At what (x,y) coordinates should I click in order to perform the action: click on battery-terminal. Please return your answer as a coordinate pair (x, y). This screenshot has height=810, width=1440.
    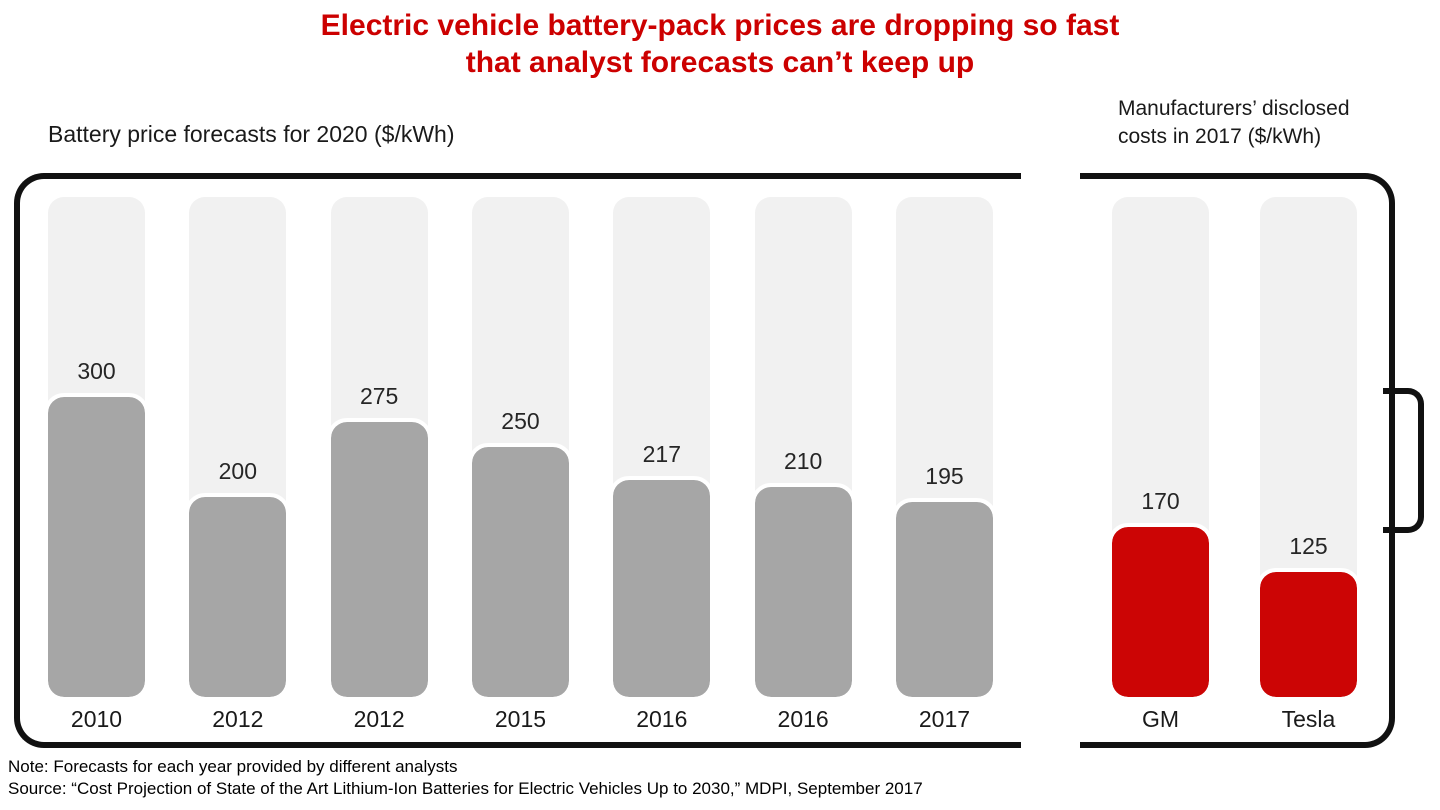
    Looking at the image, I should click on (1403, 460).